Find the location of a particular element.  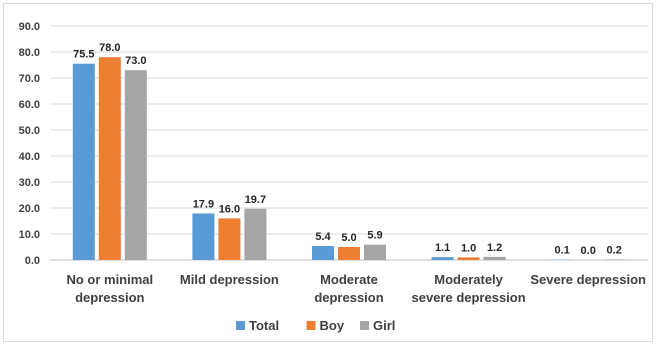

data-label: 5.4 is located at coordinates (323, 237).